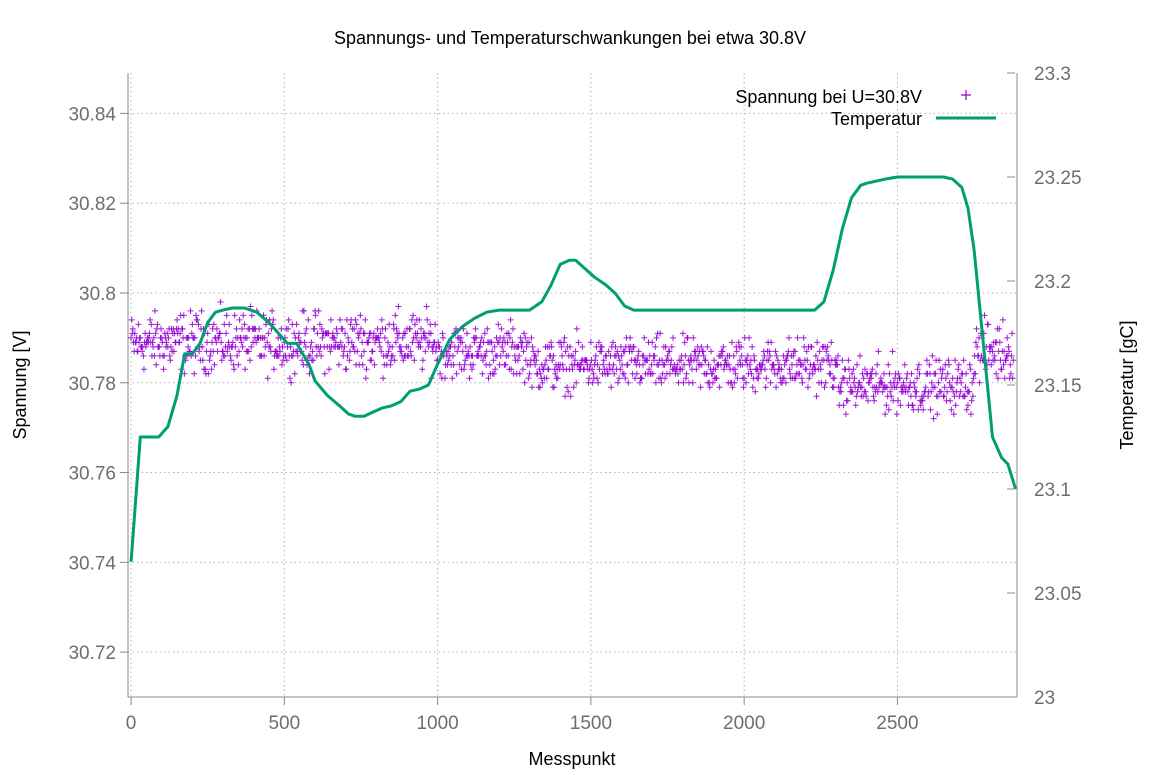 This screenshot has width=1173, height=775. What do you see at coordinates (284, 723) in the screenshot?
I see `x-tick-label: 500` at bounding box center [284, 723].